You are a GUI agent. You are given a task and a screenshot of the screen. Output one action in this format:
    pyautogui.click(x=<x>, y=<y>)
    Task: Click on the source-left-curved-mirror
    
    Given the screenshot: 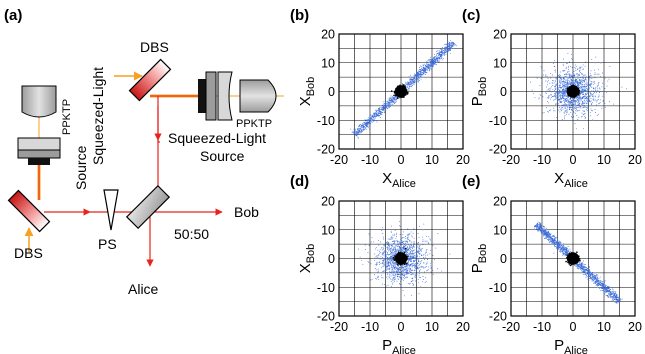 What is the action you would take?
    pyautogui.click(x=39, y=144)
    